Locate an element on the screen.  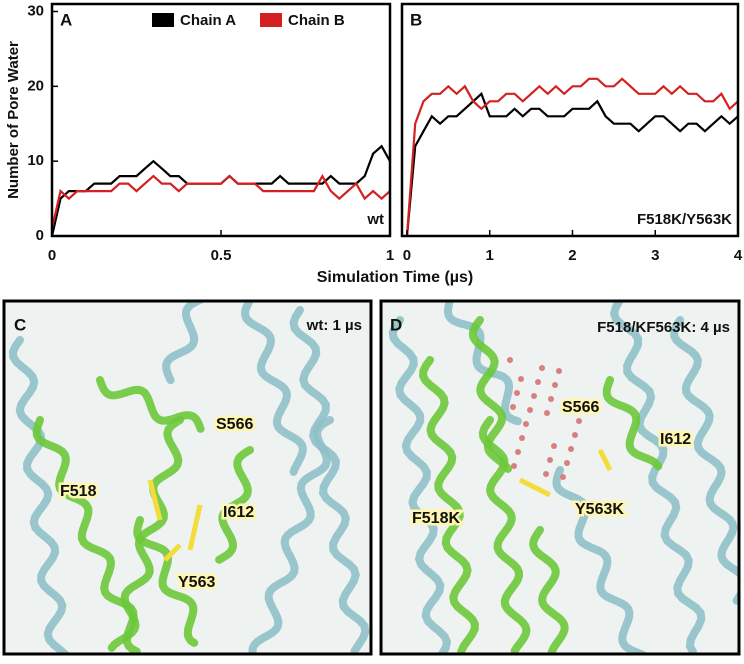
legend-label: Chain A is located at coordinates (208, 20).